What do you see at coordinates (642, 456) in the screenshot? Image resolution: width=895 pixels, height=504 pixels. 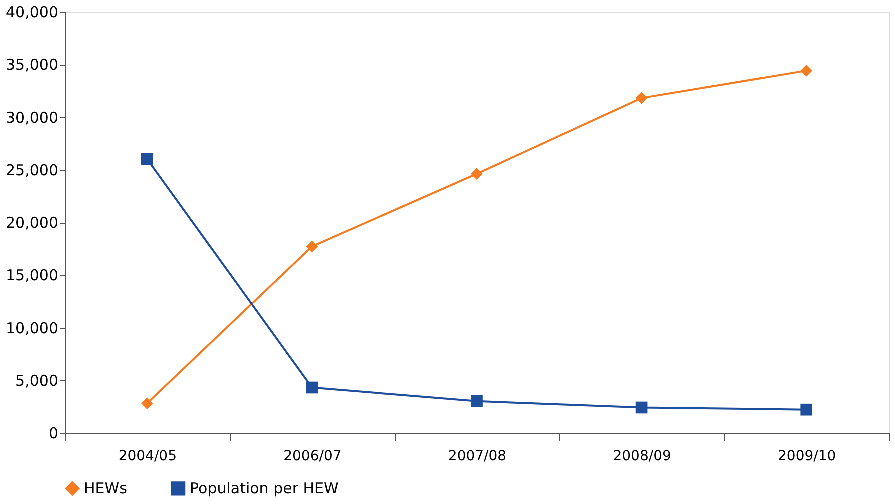 I see `x-tick-label: 2008/09` at bounding box center [642, 456].